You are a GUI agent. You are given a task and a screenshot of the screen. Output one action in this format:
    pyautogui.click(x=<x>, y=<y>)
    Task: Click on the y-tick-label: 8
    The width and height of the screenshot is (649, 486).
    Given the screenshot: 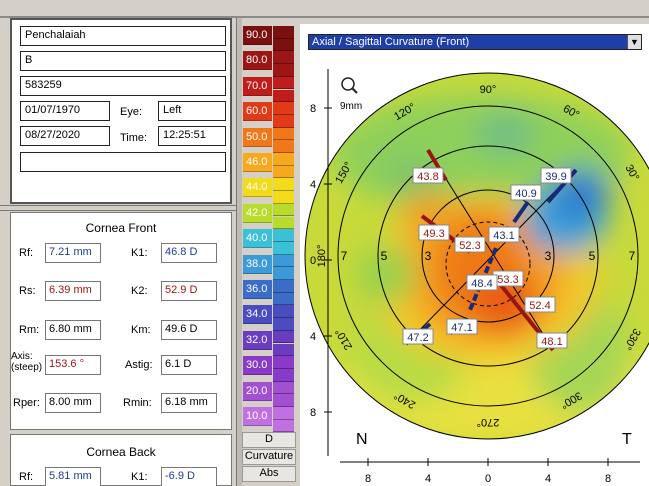 What is the action you would take?
    pyautogui.click(x=313, y=109)
    